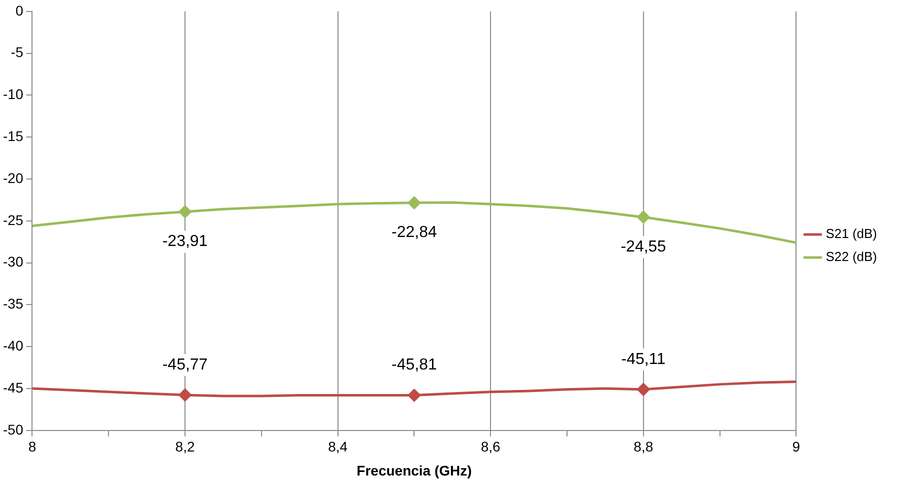  What do you see at coordinates (13, 220) in the screenshot?
I see `y-tick-label: -25` at bounding box center [13, 220].